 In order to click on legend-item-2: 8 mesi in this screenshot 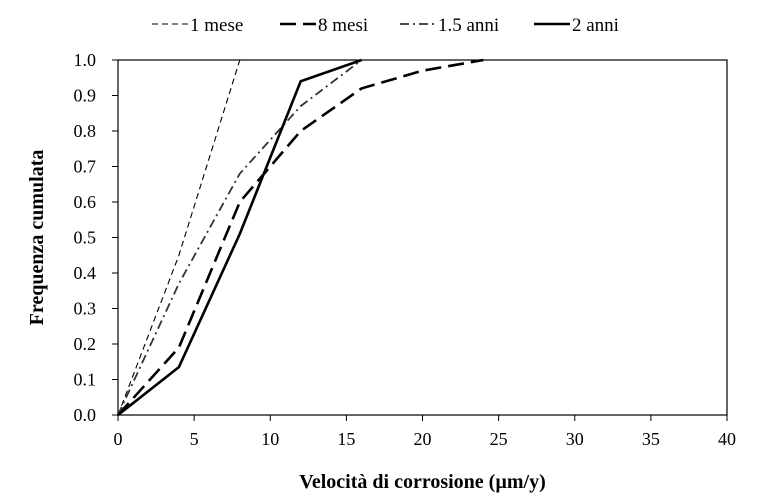, I will do `click(324, 25)`.